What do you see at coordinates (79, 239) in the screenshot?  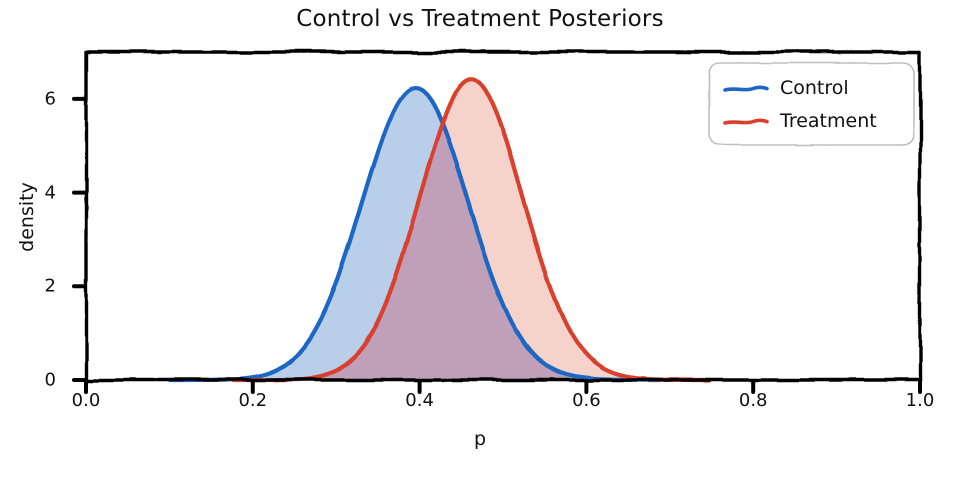 I see `y-axis-ticks` at bounding box center [79, 239].